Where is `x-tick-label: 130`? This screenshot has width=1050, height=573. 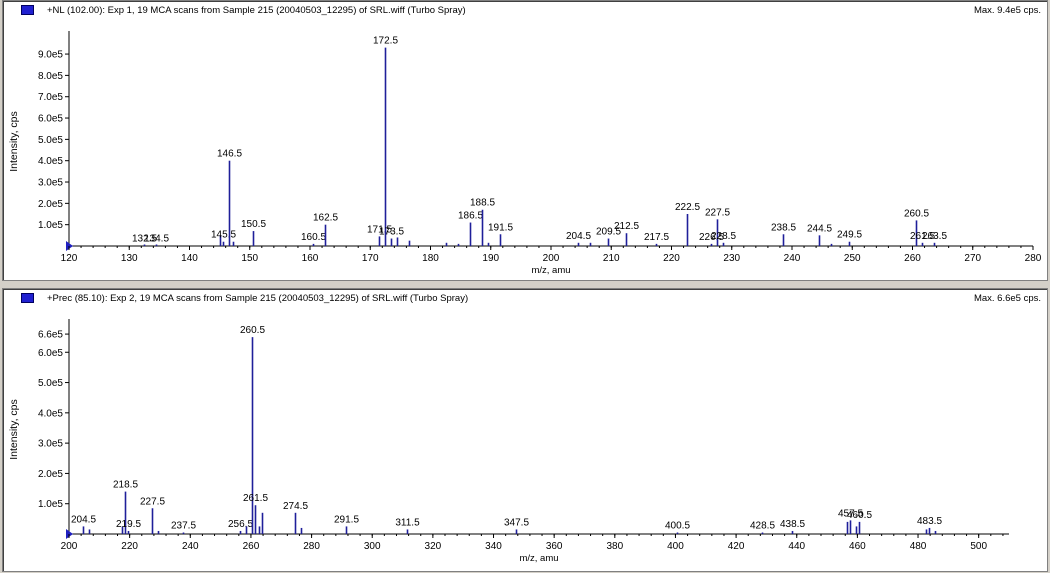
x-tick-label: 130 is located at coordinates (129, 258).